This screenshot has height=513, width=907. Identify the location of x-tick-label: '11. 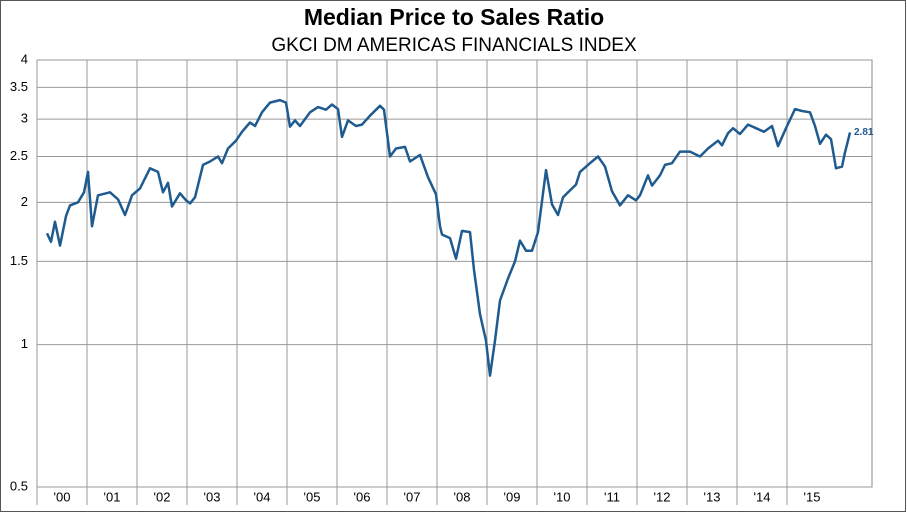
(612, 496).